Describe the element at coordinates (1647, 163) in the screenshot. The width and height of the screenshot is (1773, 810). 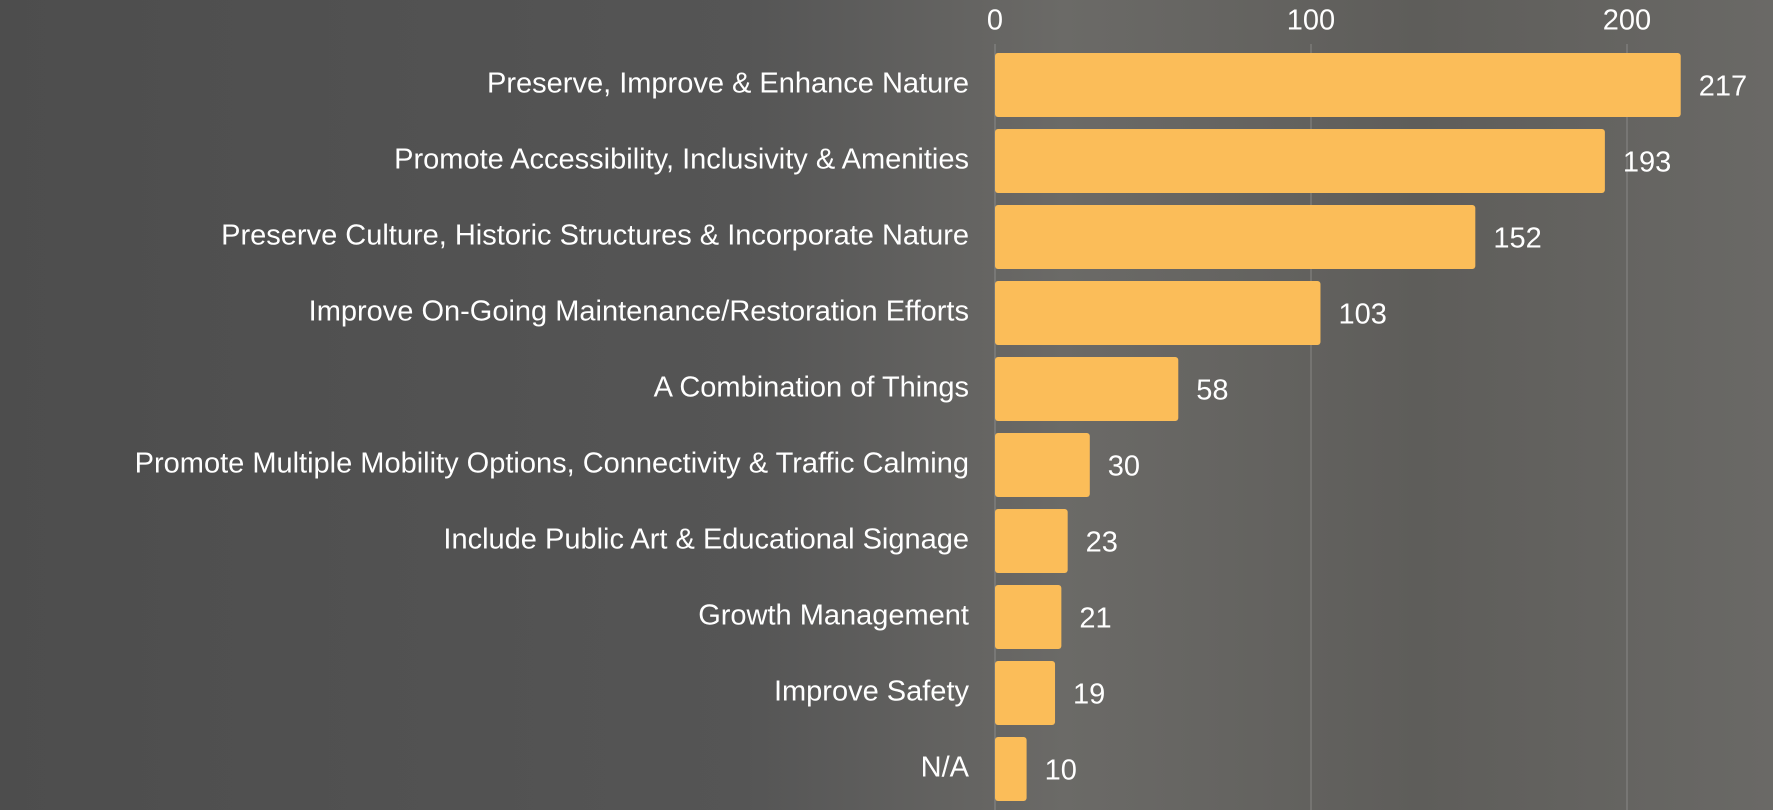
I see `value-label: 193` at that location.